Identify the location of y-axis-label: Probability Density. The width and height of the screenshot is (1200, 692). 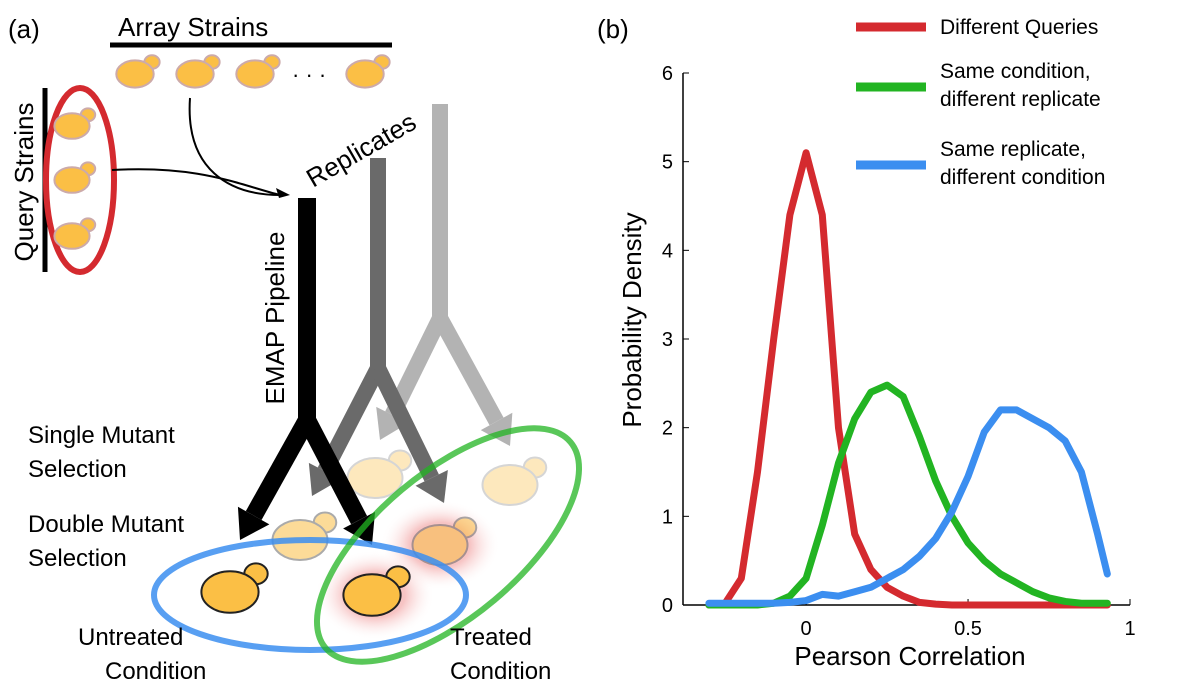
(632, 319).